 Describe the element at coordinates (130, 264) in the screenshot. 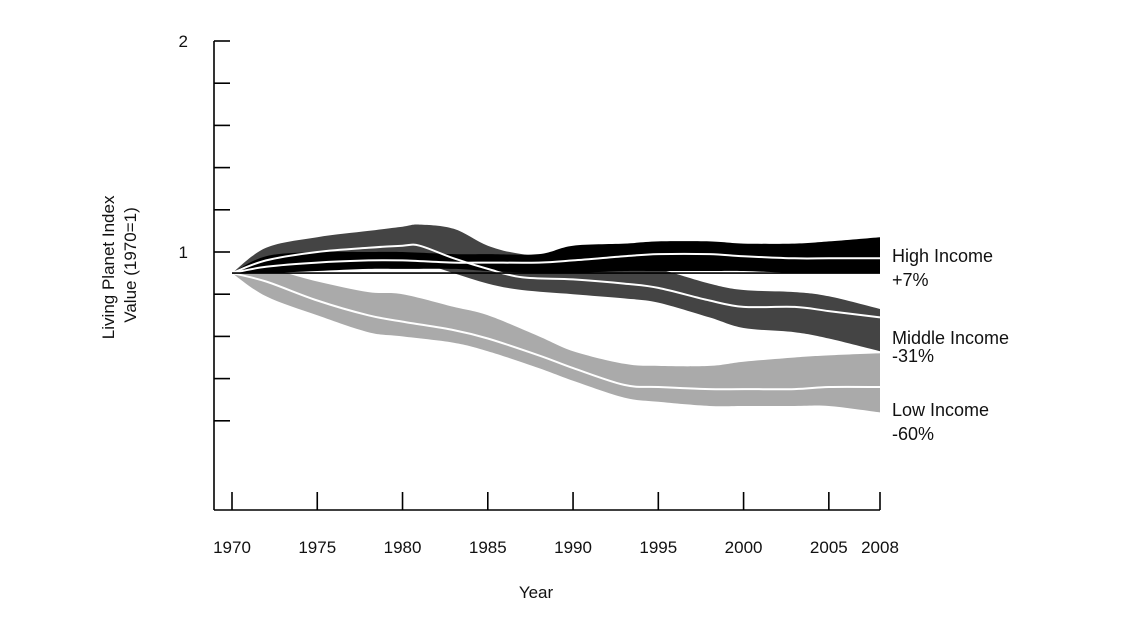

I see `y-axis-title-line-2: Value (1970=1)` at that location.